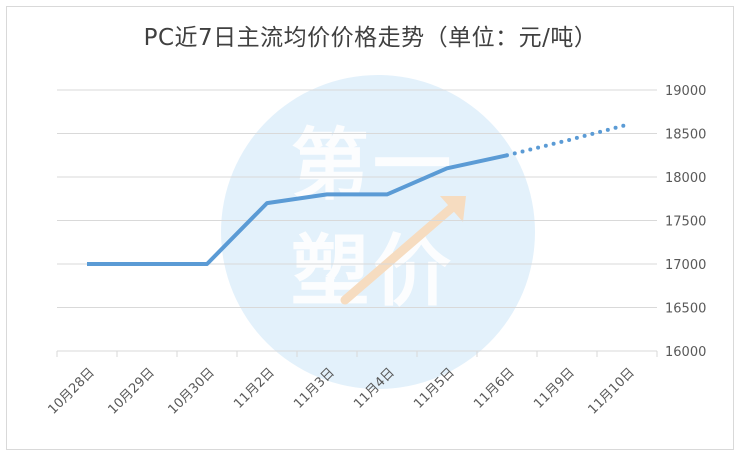 The width and height of the screenshot is (741, 458). Describe the element at coordinates (685, 91) in the screenshot. I see `y-tick-label: 19000` at that location.